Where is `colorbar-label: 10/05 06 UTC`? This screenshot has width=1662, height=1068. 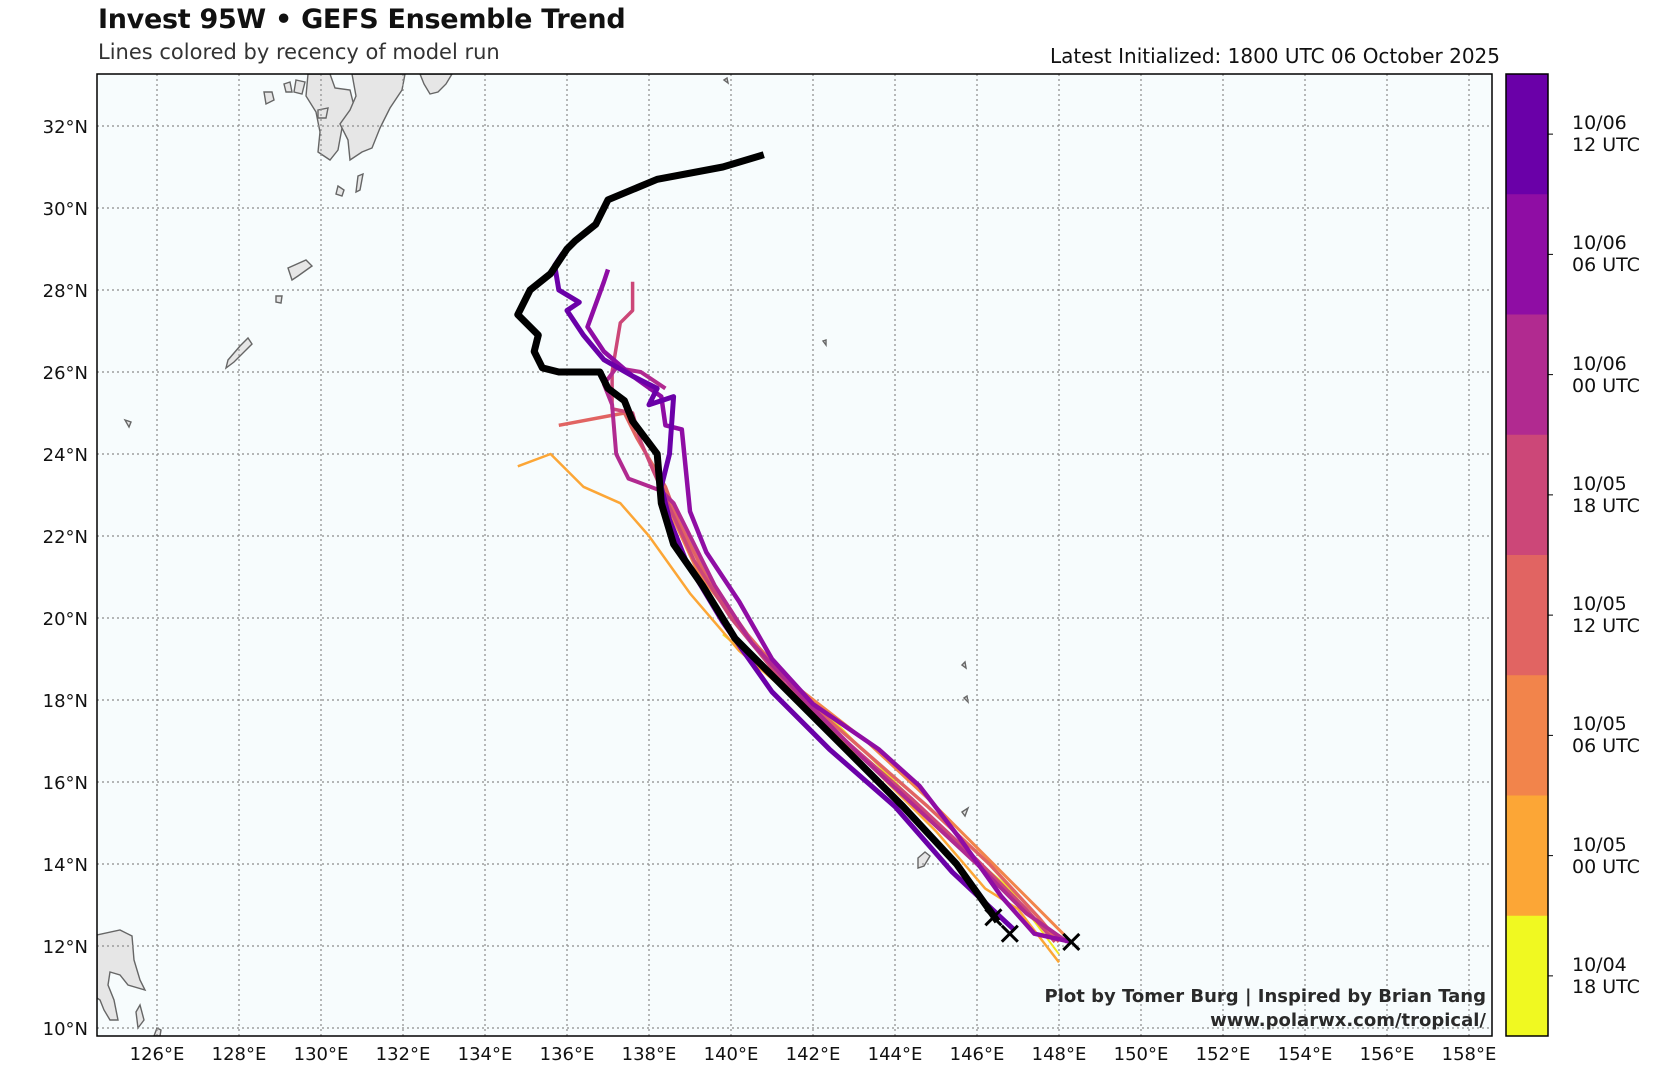
colorbar-label: 10/05 06 UTC is located at coordinates (1606, 735).